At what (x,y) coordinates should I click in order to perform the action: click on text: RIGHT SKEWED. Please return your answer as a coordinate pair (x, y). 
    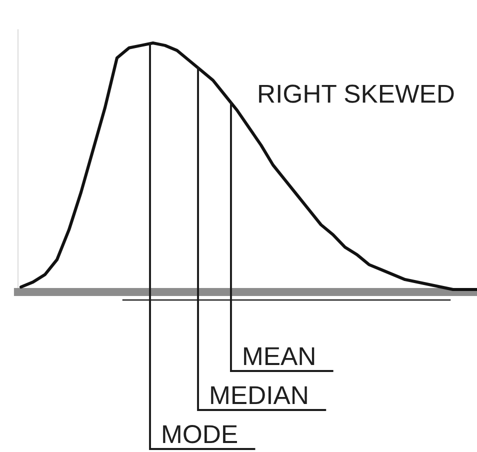
    Looking at the image, I should click on (356, 93).